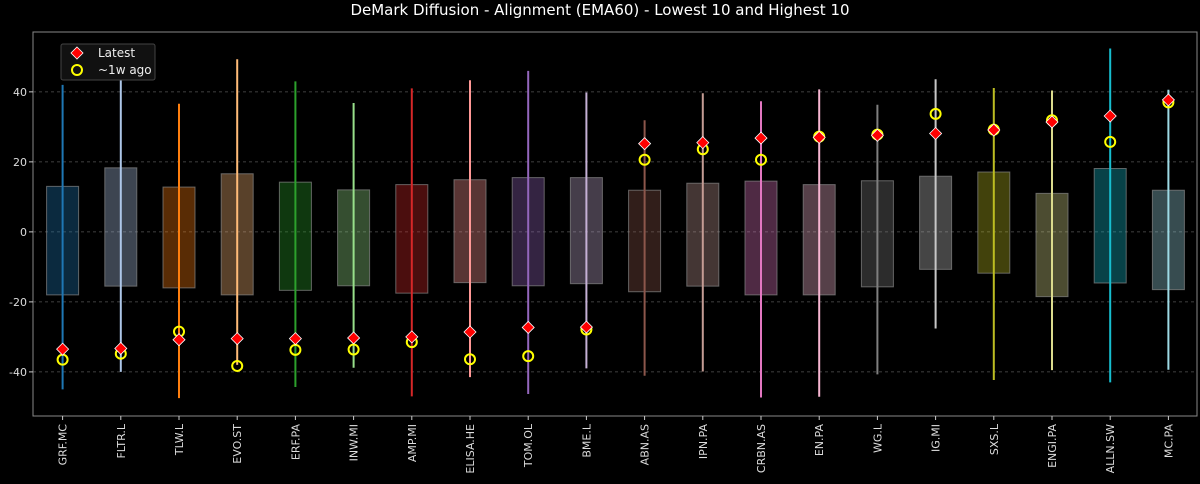  Describe the element at coordinates (470, 229) in the screenshot. I see `box-ELISA.HE` at that location.